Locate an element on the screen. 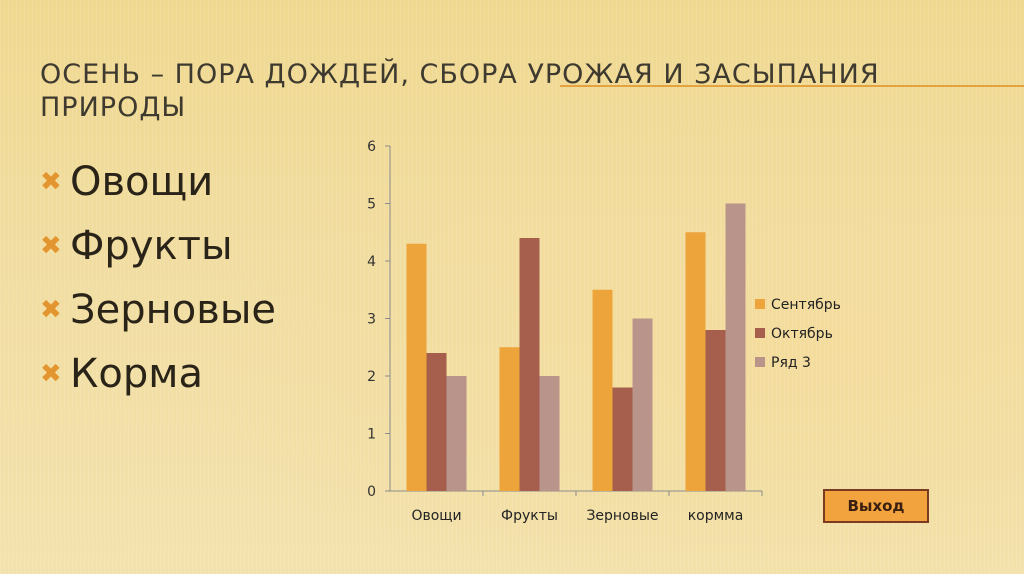 The width and height of the screenshot is (1024, 574). x-tick-label: Фрукты is located at coordinates (529, 516).